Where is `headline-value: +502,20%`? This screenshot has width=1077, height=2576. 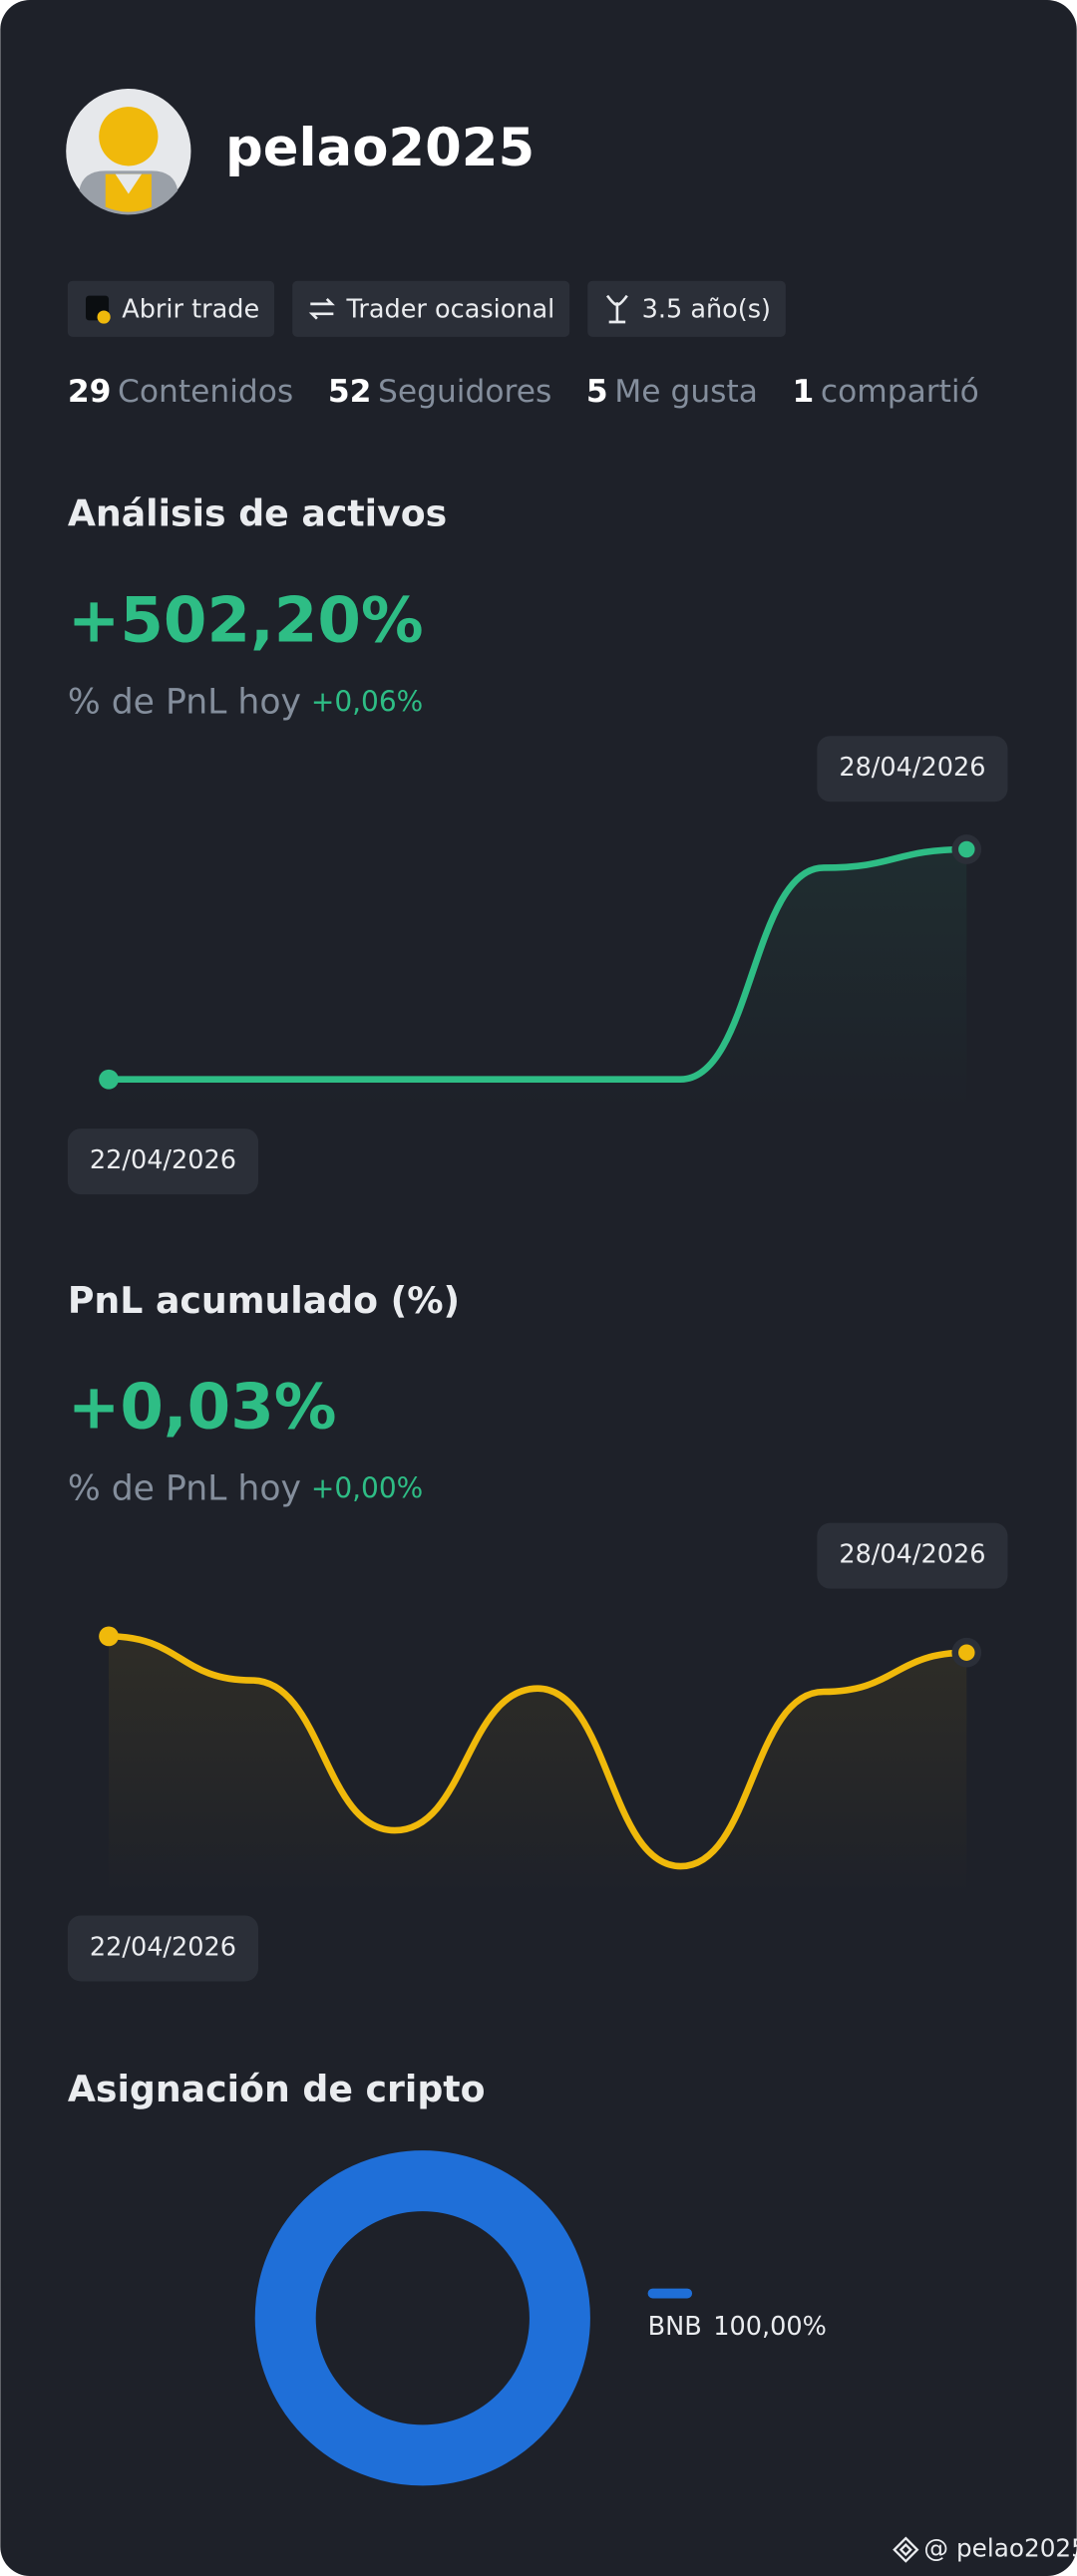 headline-value: +502,20% is located at coordinates (246, 619).